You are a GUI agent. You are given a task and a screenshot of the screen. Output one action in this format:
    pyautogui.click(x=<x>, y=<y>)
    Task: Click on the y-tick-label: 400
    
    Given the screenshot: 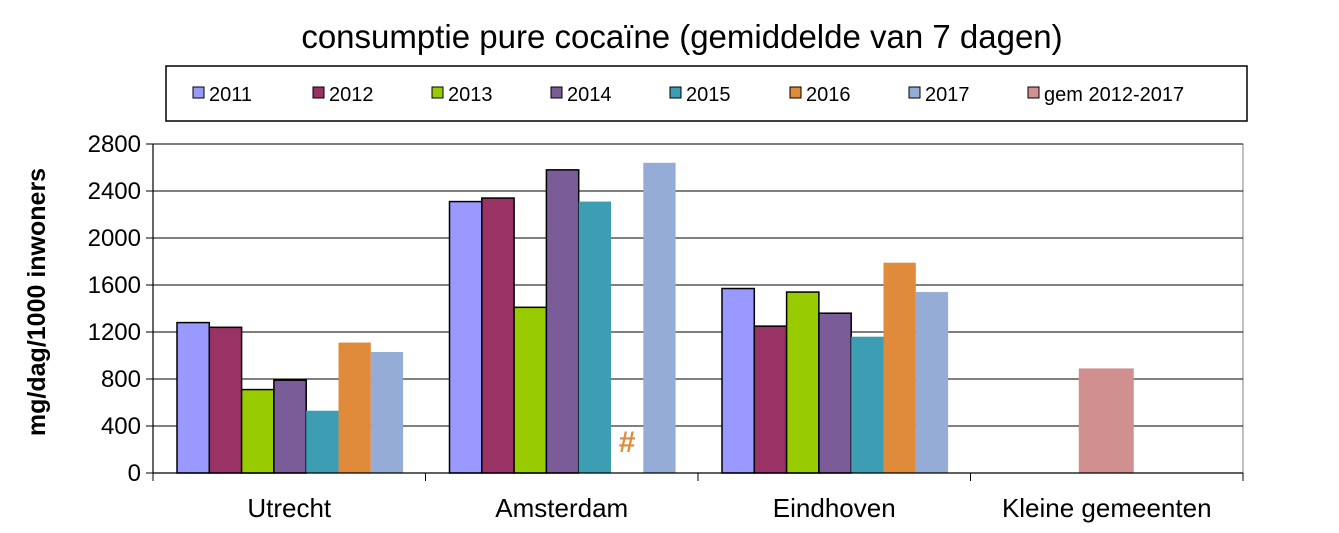 What is the action you would take?
    pyautogui.click(x=121, y=426)
    